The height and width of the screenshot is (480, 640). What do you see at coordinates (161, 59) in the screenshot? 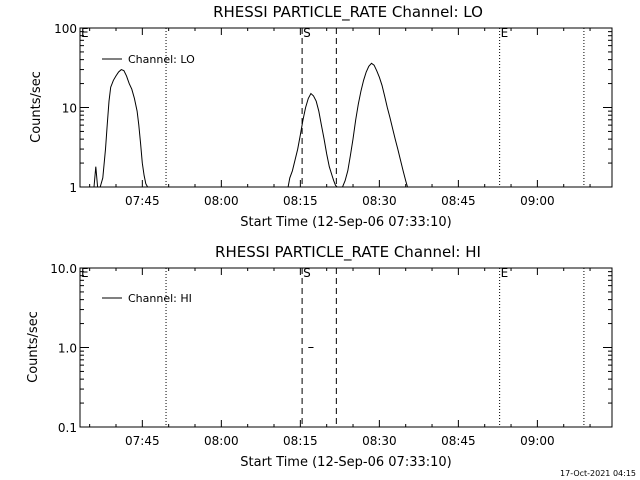
I see `legend-label: Channel: LO` at bounding box center [161, 59].